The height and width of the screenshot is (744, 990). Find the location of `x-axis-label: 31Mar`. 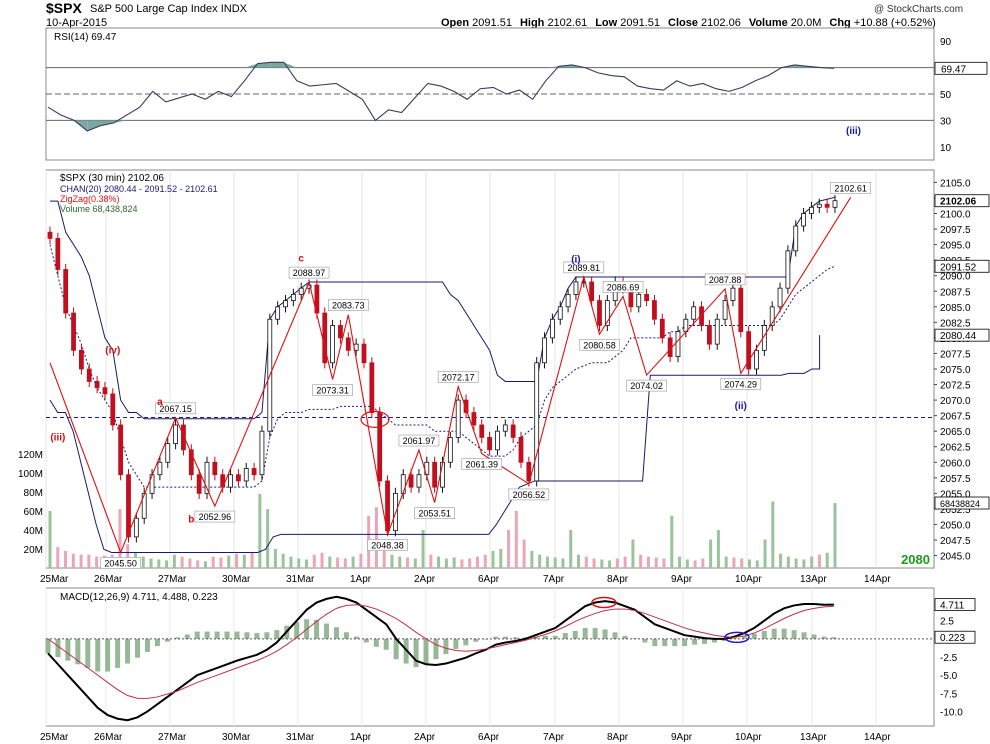

x-axis-label: 31Mar is located at coordinates (300, 579).